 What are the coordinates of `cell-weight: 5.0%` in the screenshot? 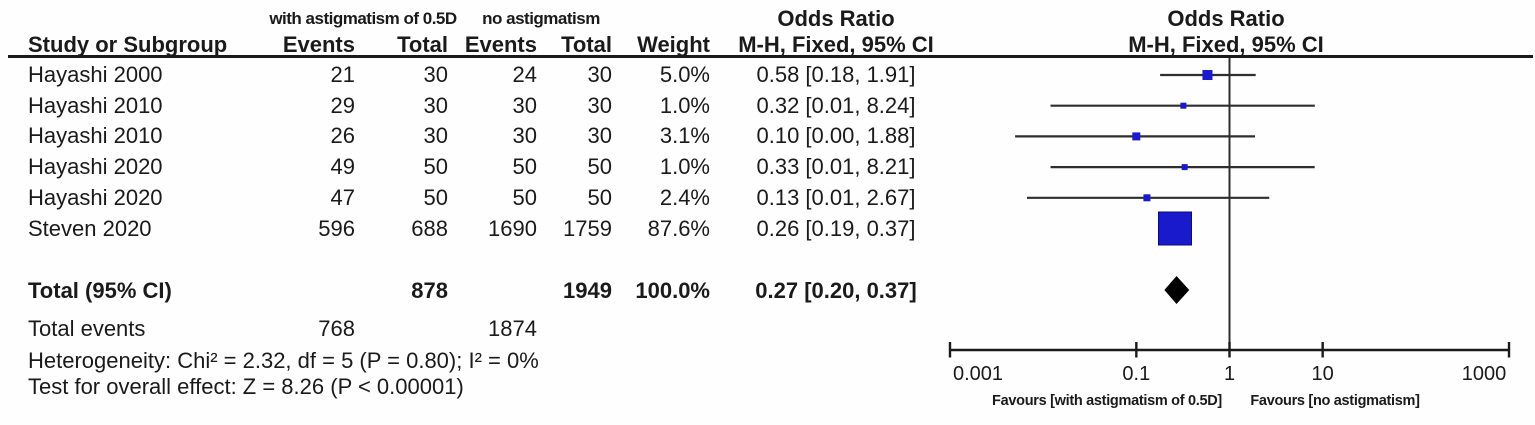 It's located at (684, 74).